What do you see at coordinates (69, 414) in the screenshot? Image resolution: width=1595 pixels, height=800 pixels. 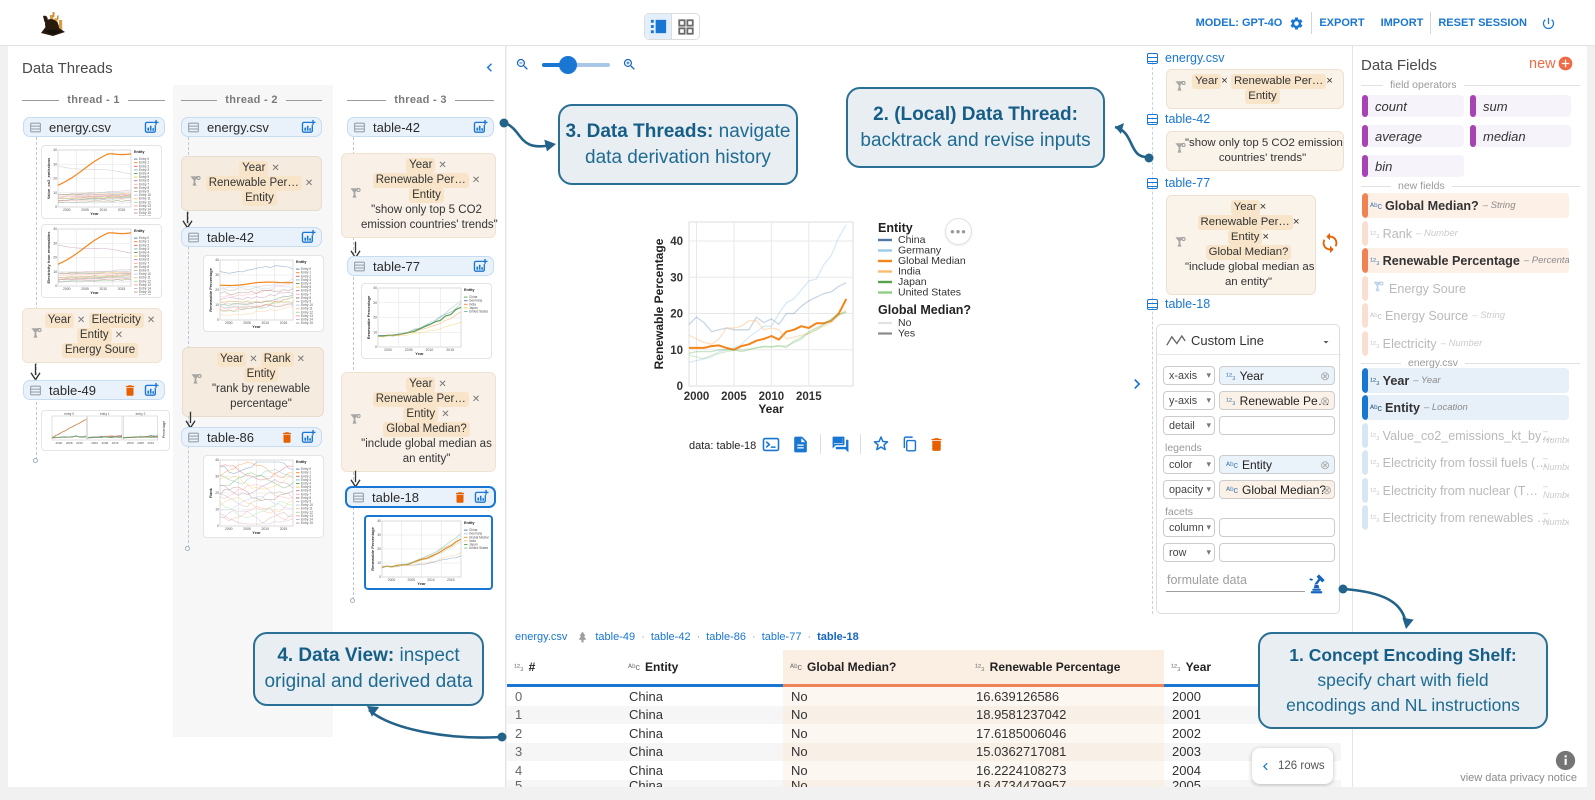 I see `svg-text: entry 0` at bounding box center [69, 414].